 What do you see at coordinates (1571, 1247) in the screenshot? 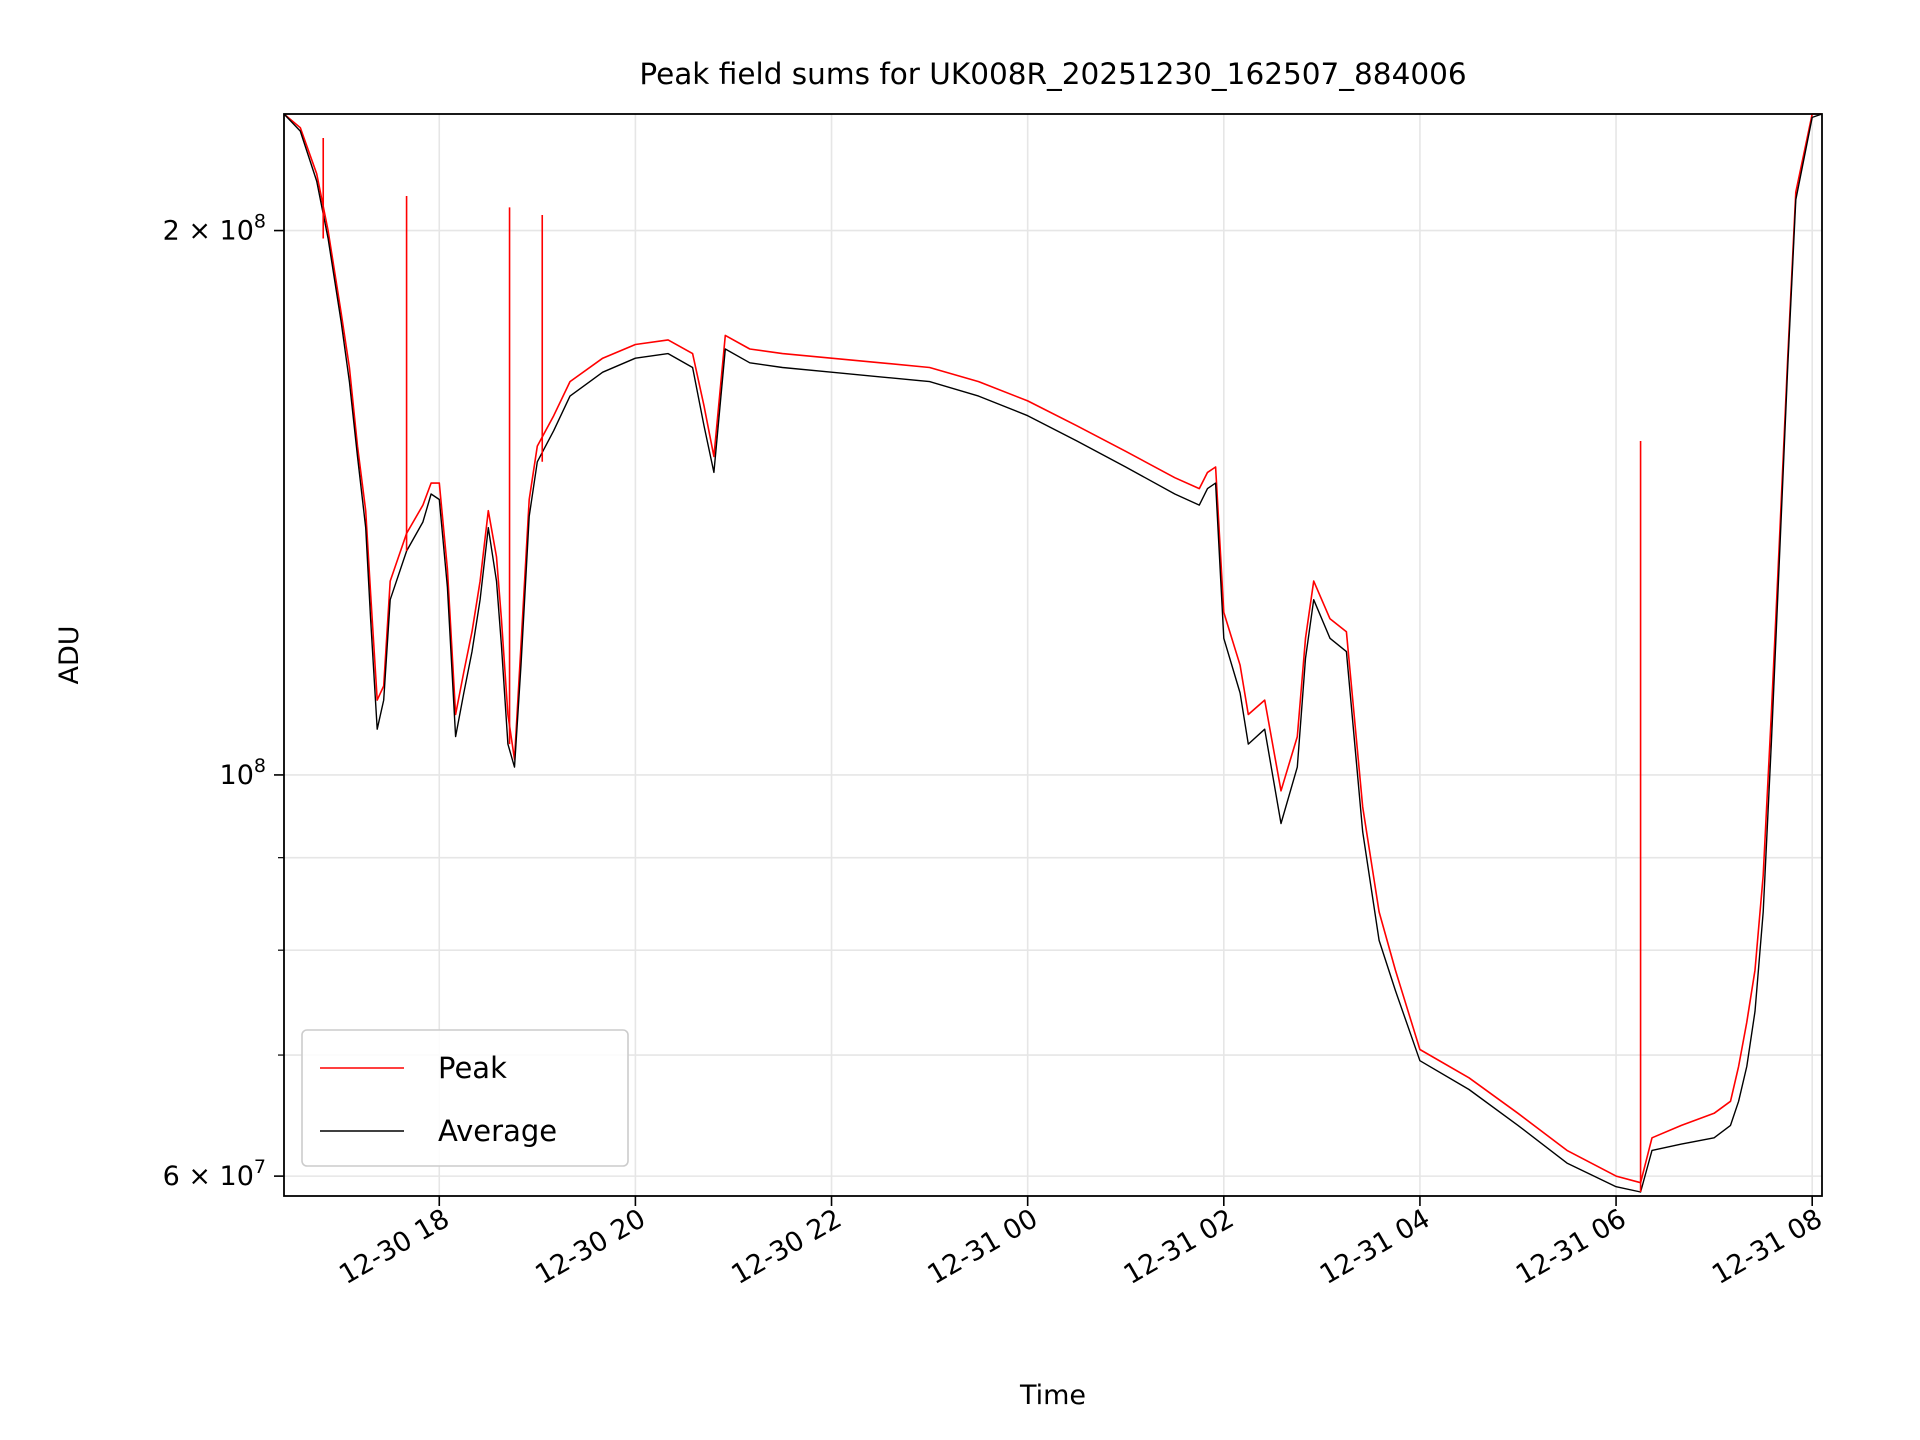
I see `x-tick-label: 12-31 06` at bounding box center [1571, 1247].